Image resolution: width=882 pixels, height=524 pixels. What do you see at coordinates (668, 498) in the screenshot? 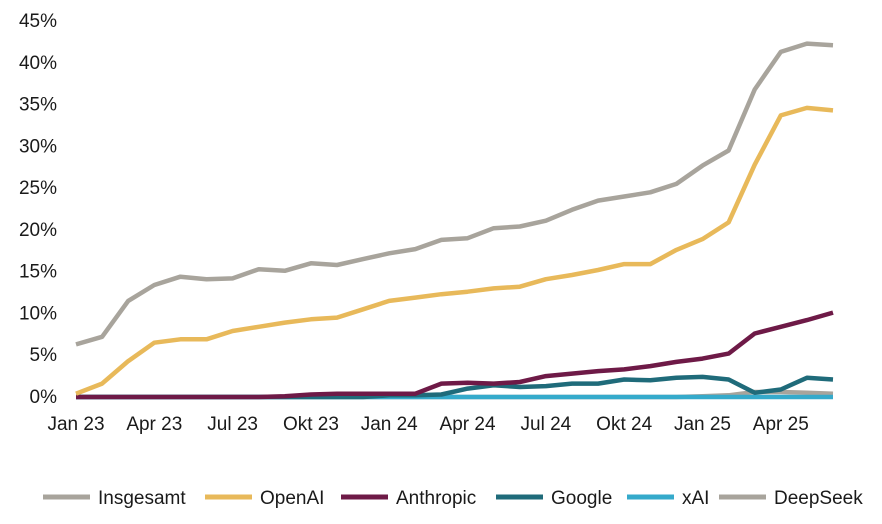
I see `legend-item-xai: xAI` at bounding box center [668, 498].